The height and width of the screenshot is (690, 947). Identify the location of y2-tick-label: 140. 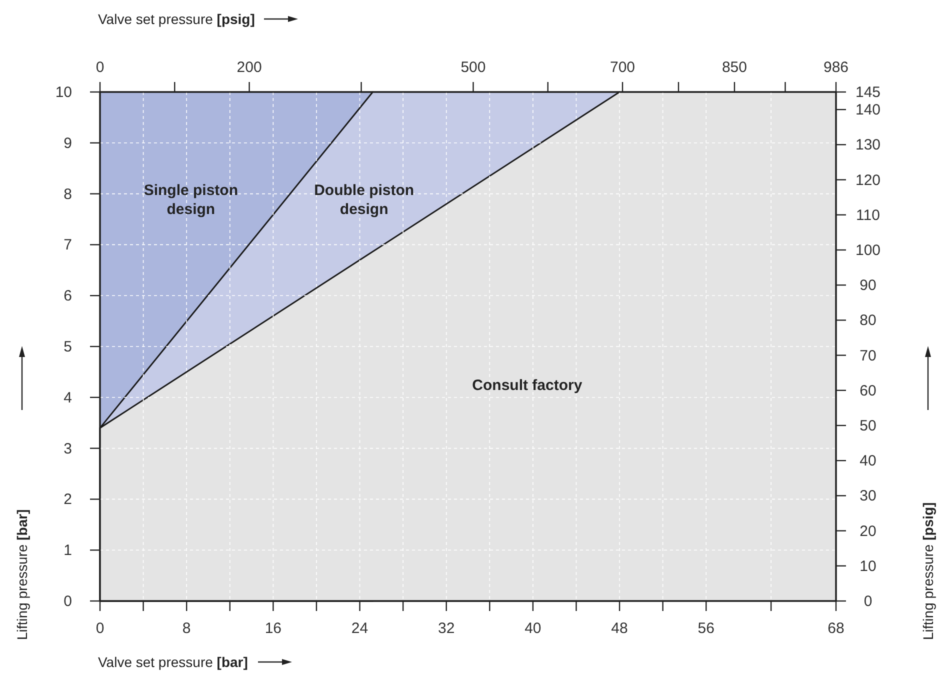
(868, 110).